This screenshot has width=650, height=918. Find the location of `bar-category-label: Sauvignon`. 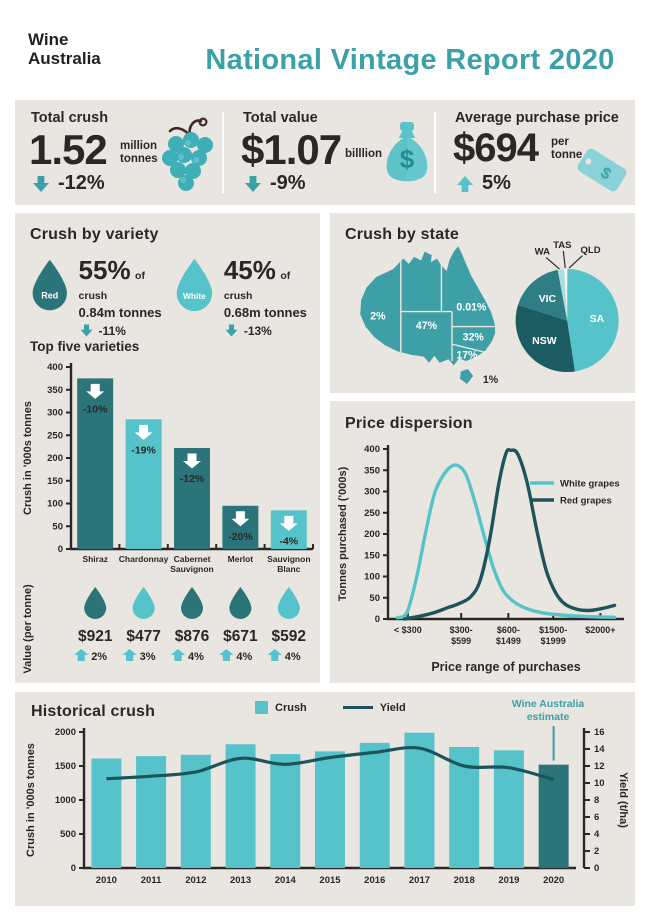

bar-category-label: Sauvignon is located at coordinates (191, 569).